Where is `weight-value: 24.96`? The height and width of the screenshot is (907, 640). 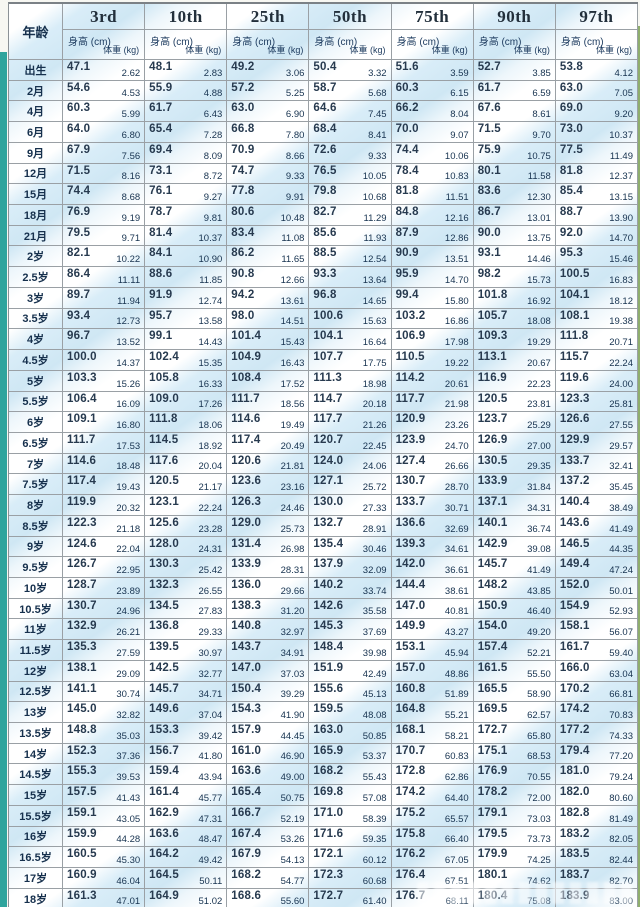 weight-value: 24.96 is located at coordinates (128, 612).